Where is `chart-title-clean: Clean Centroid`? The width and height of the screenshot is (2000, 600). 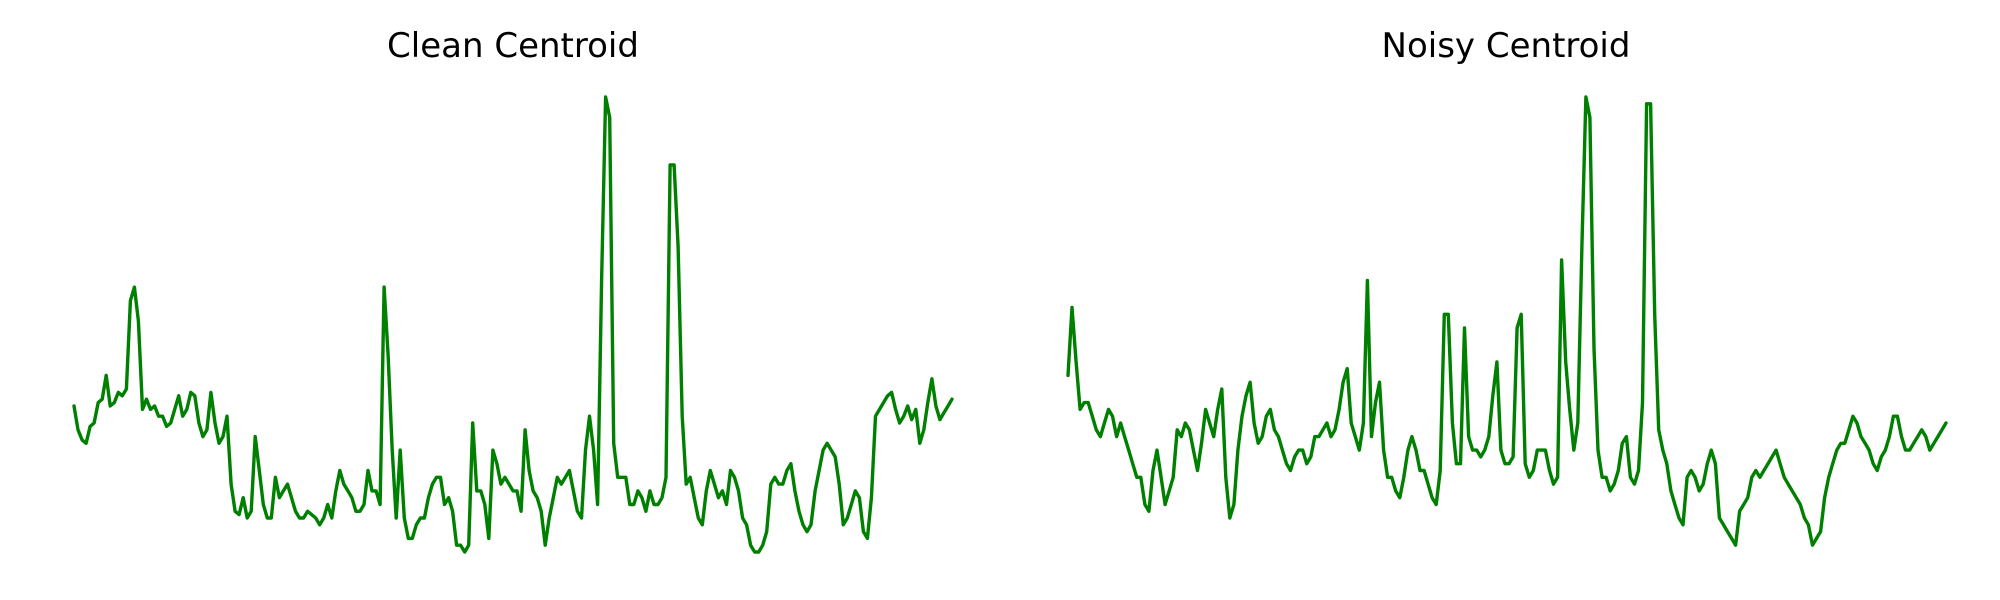
chart-title-clean: Clean Centroid is located at coordinates (513, 46).